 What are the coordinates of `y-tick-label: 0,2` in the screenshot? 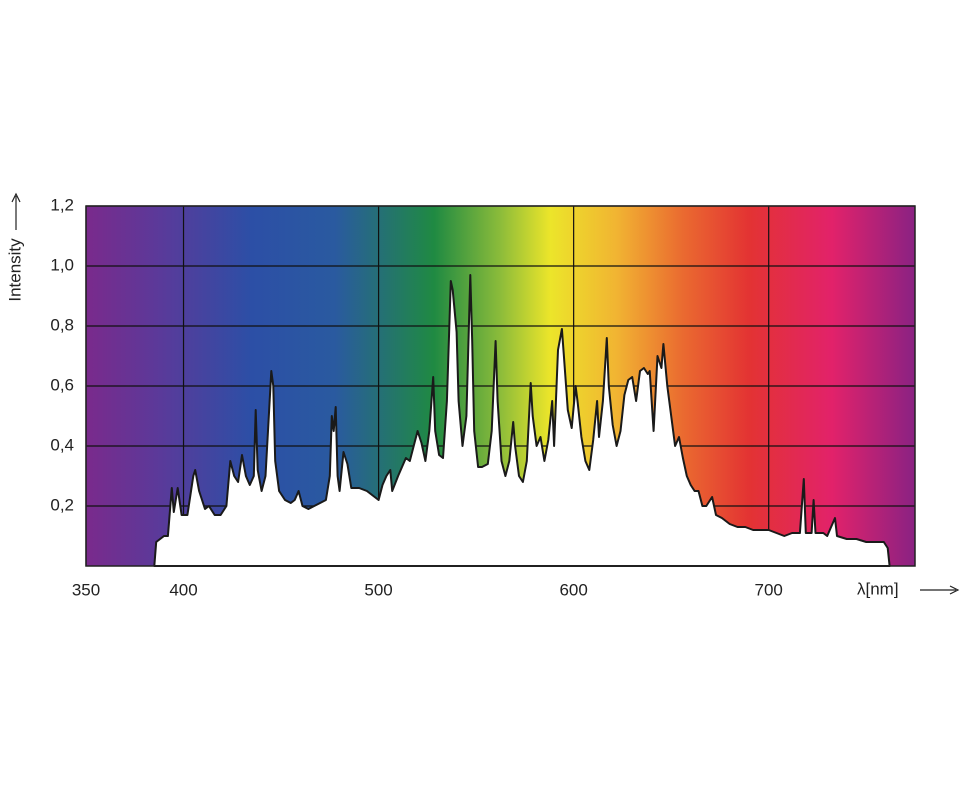 It's located at (62, 504).